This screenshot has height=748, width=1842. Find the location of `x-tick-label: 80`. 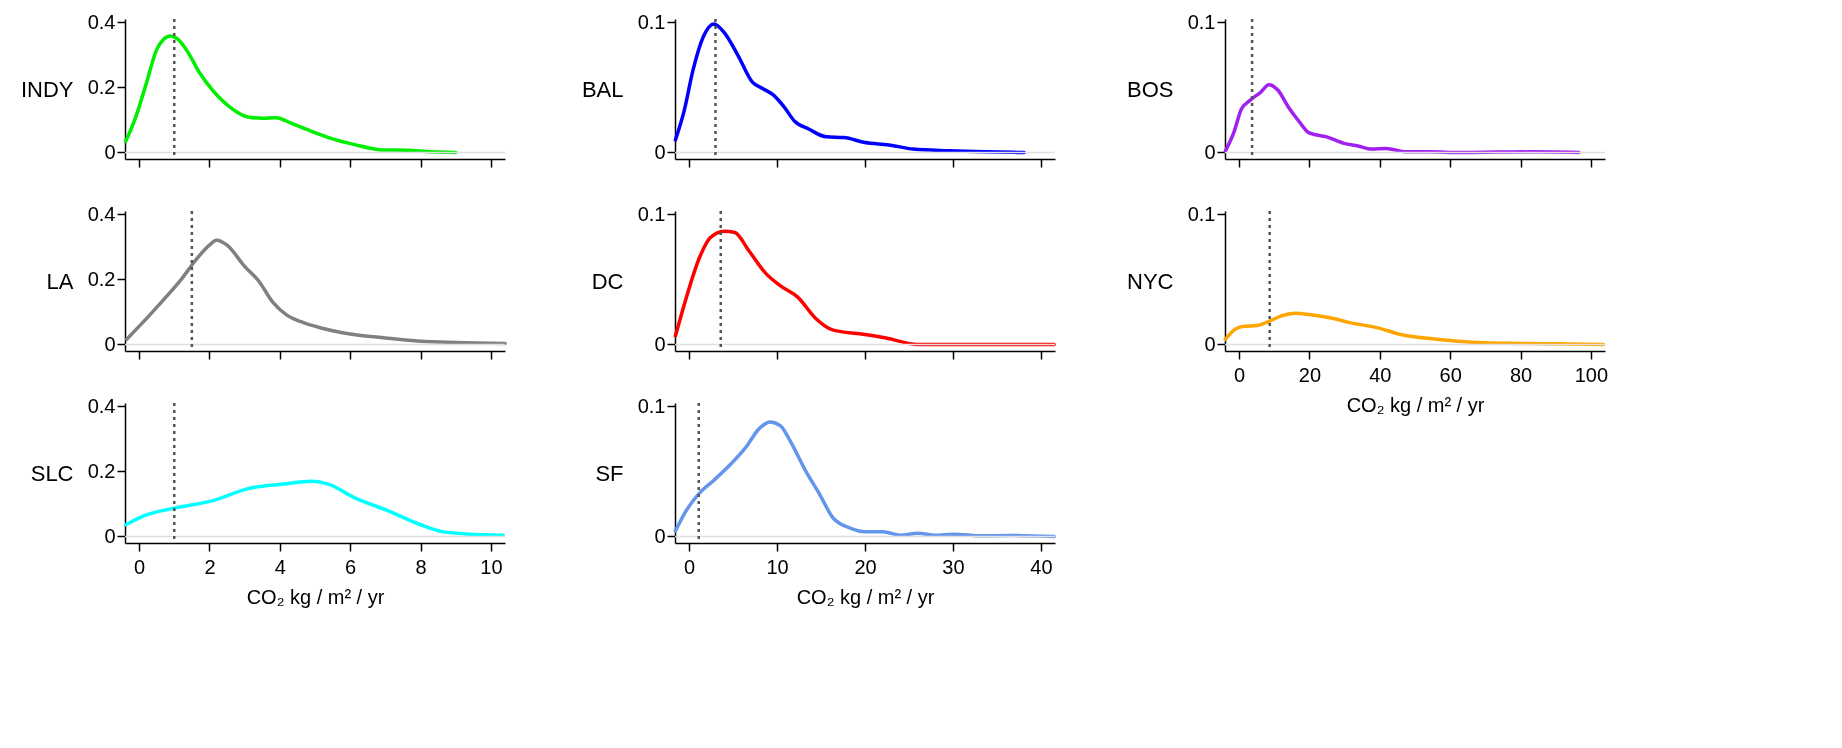

x-tick-label: 80 is located at coordinates (1521, 374).